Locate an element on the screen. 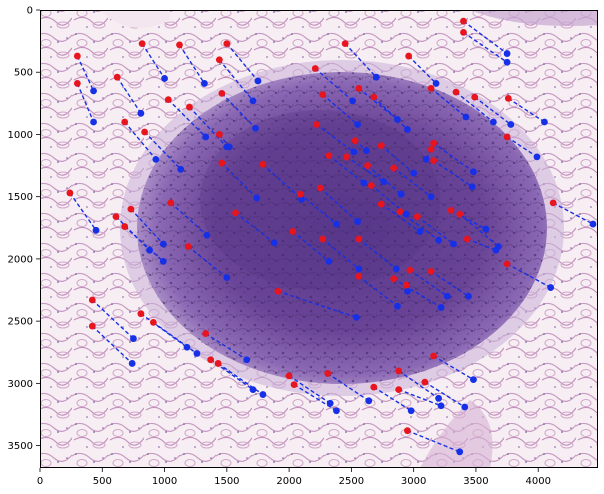 This screenshot has width=604, height=494. x-tick-label-6: 3000 is located at coordinates (413, 481).